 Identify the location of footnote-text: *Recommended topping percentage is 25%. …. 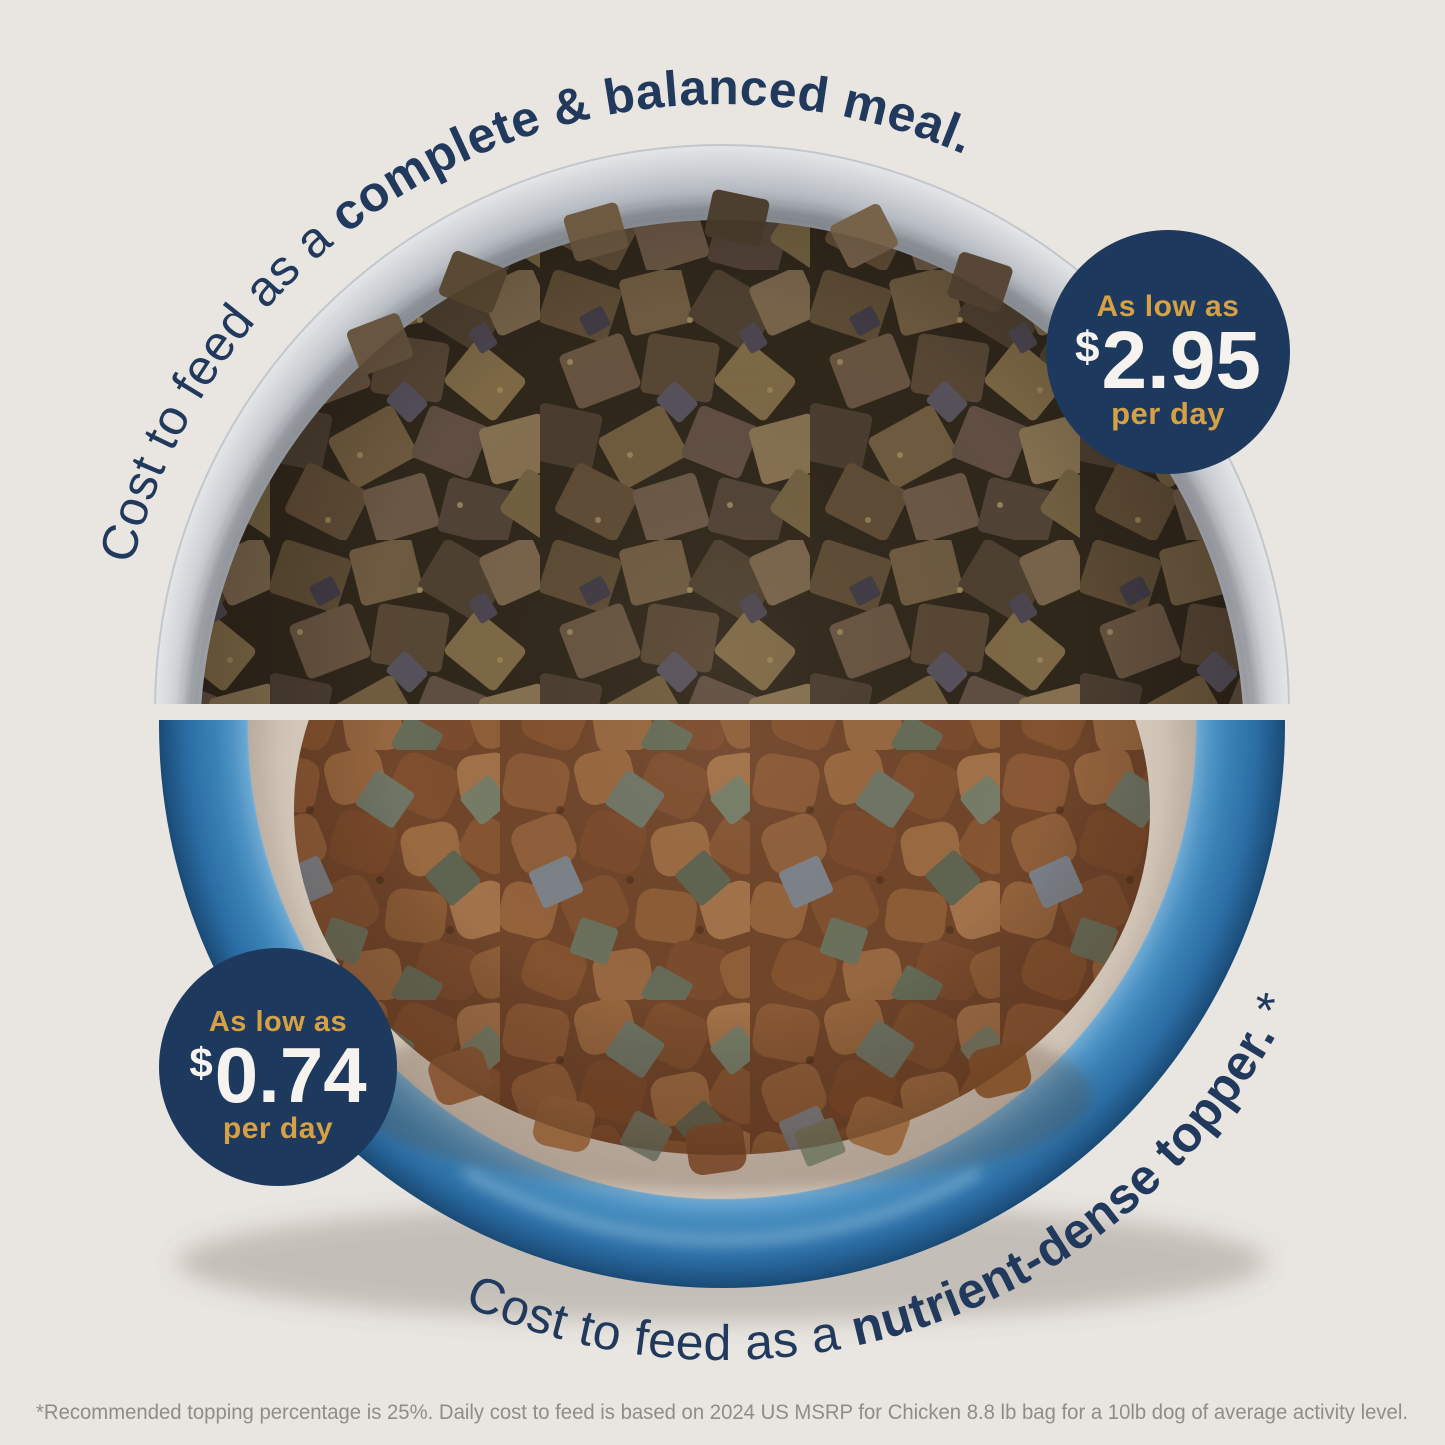
(722, 1412).